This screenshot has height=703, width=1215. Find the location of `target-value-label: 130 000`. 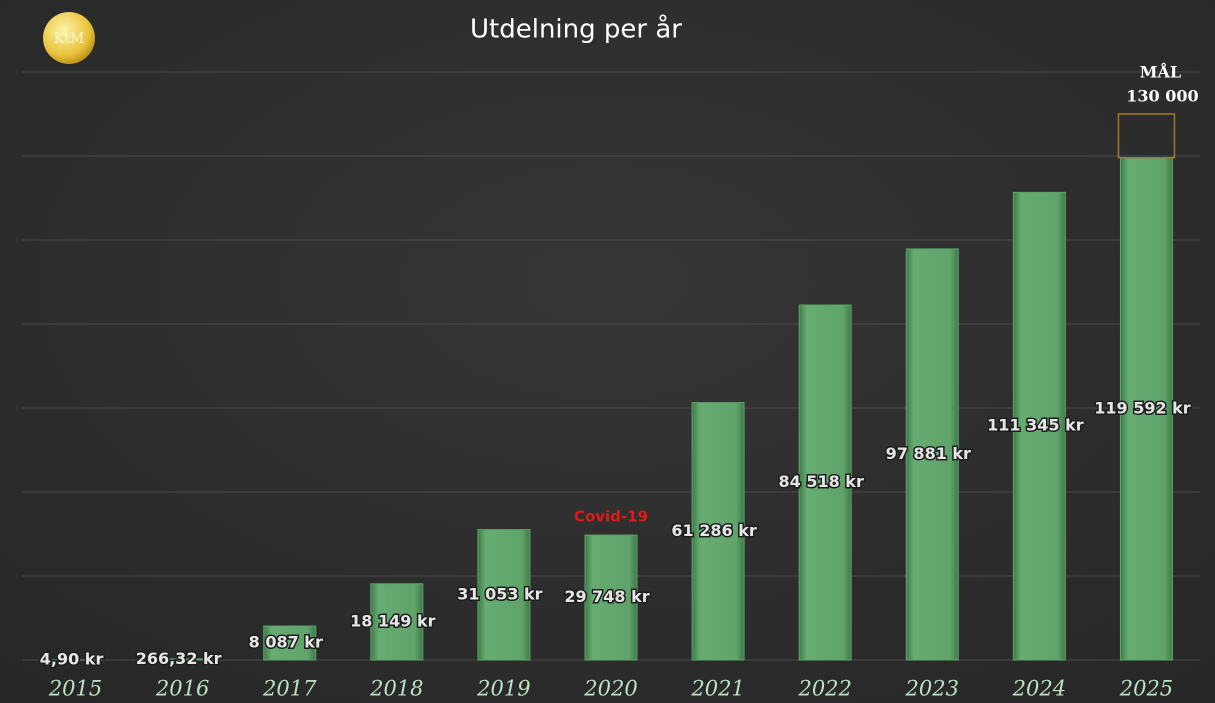

target-value-label: 130 000 is located at coordinates (1162, 96).